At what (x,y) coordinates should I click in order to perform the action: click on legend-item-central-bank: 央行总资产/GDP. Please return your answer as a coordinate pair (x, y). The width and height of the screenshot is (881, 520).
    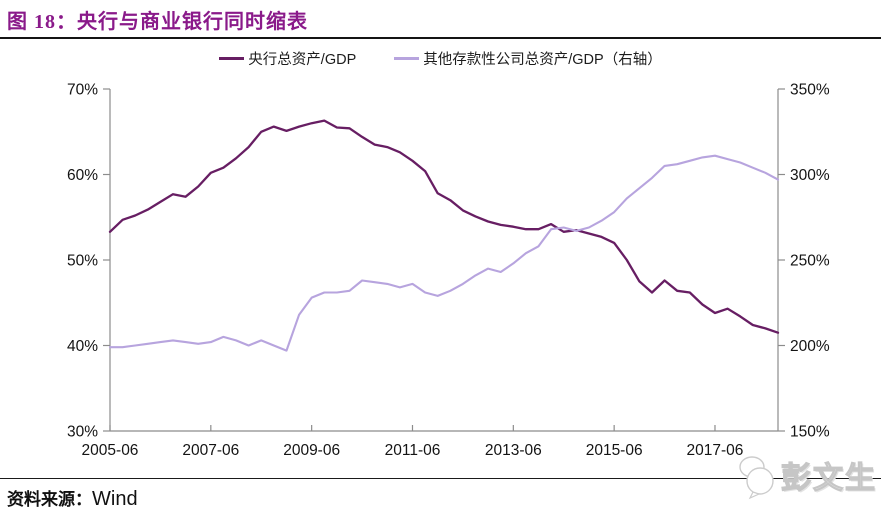
    Looking at the image, I should click on (287, 58).